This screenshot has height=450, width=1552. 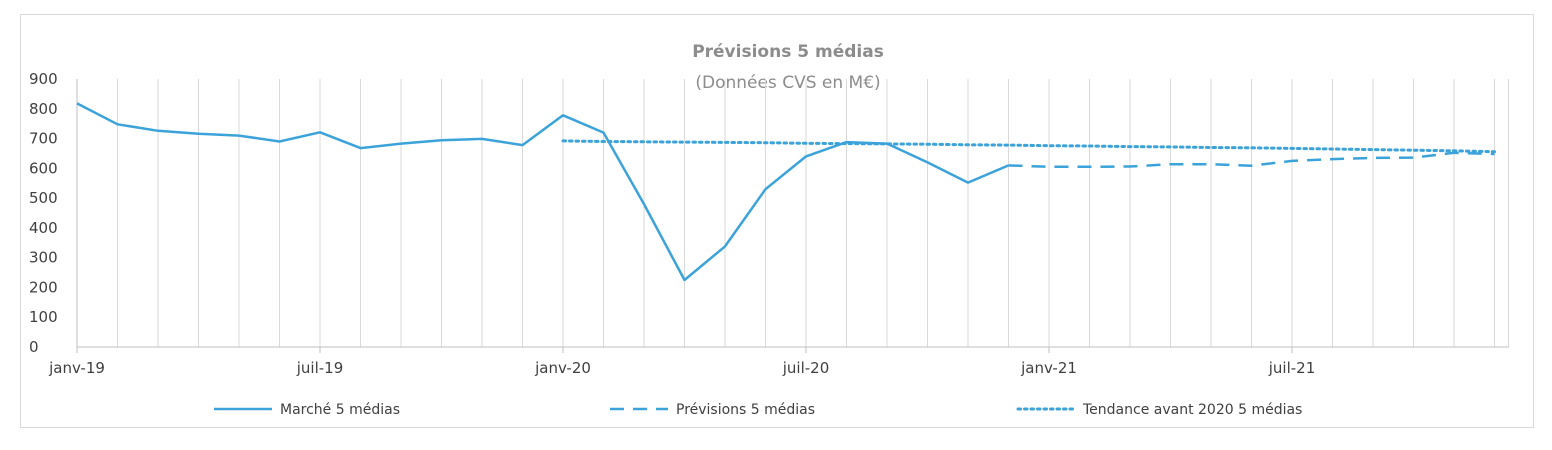 I want to click on x-tick-label: juil-20, so click(x=806, y=368).